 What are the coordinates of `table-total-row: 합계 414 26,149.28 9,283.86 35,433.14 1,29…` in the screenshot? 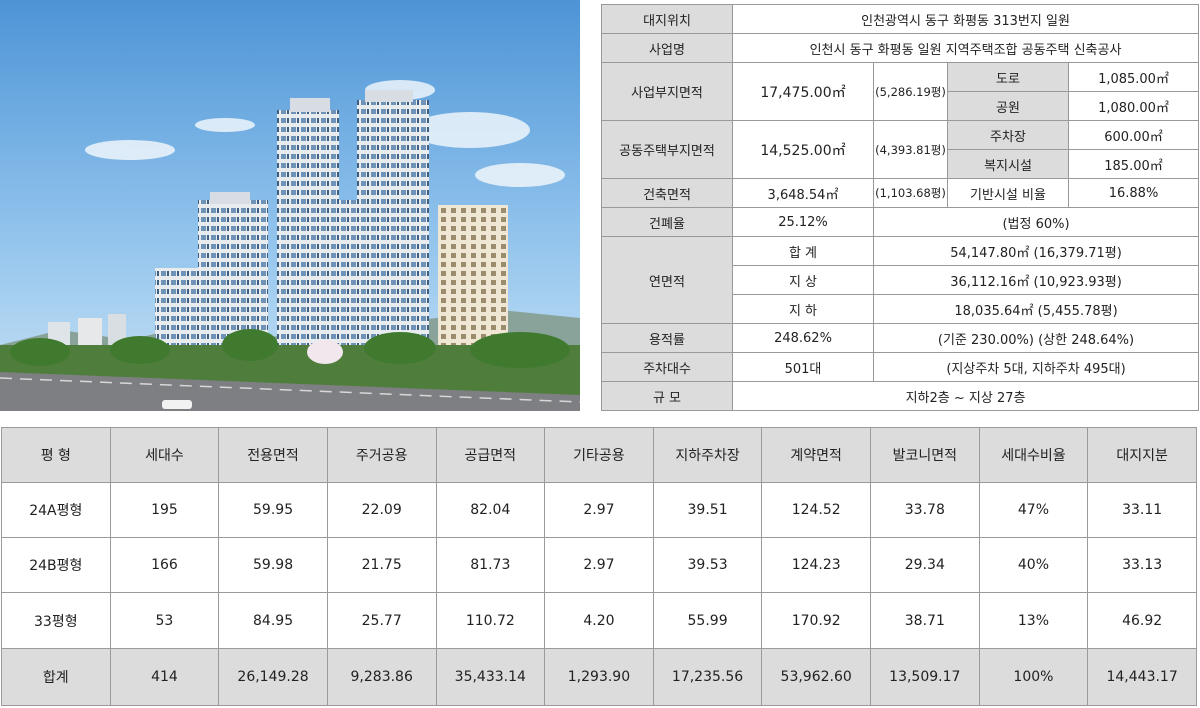 It's located at (599, 677).